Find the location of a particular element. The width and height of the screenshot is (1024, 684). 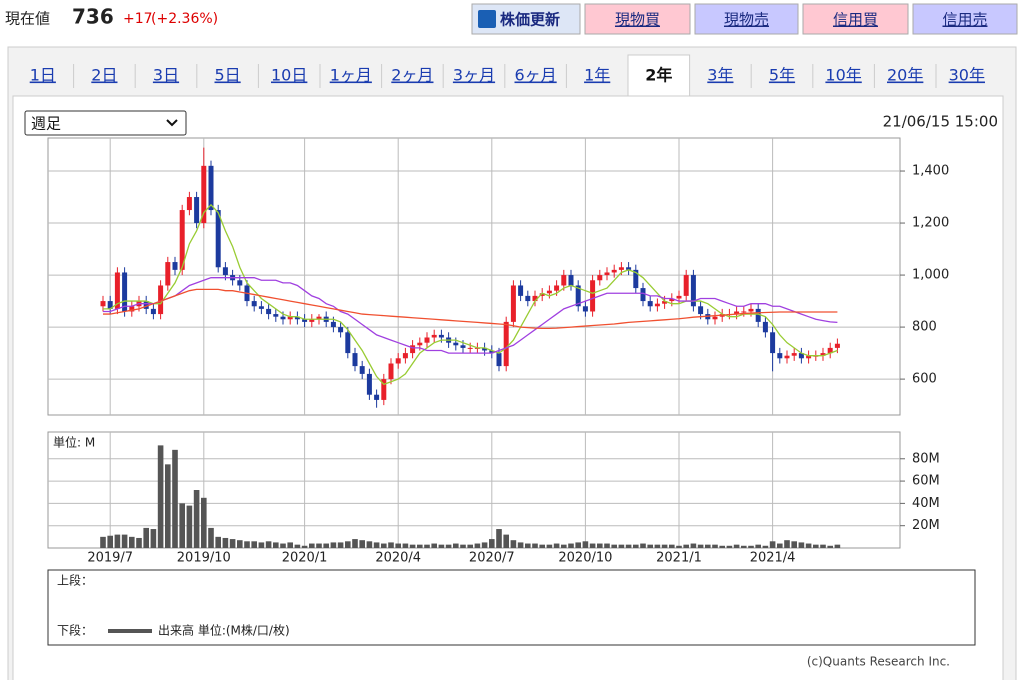

tab: 30年 is located at coordinates (967, 75).